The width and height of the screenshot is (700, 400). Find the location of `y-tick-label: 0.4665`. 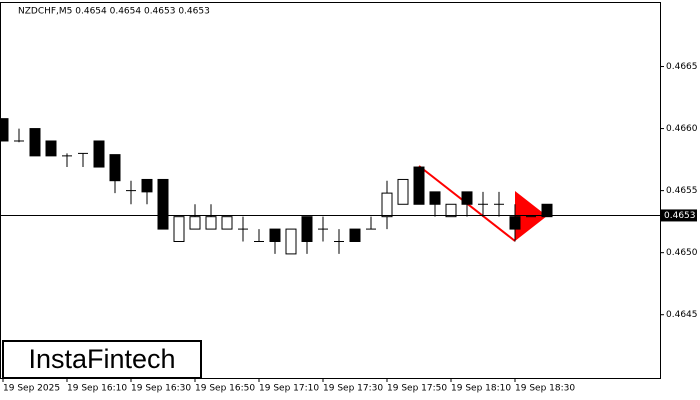

y-tick-label: 0.4665 is located at coordinates (682, 67).